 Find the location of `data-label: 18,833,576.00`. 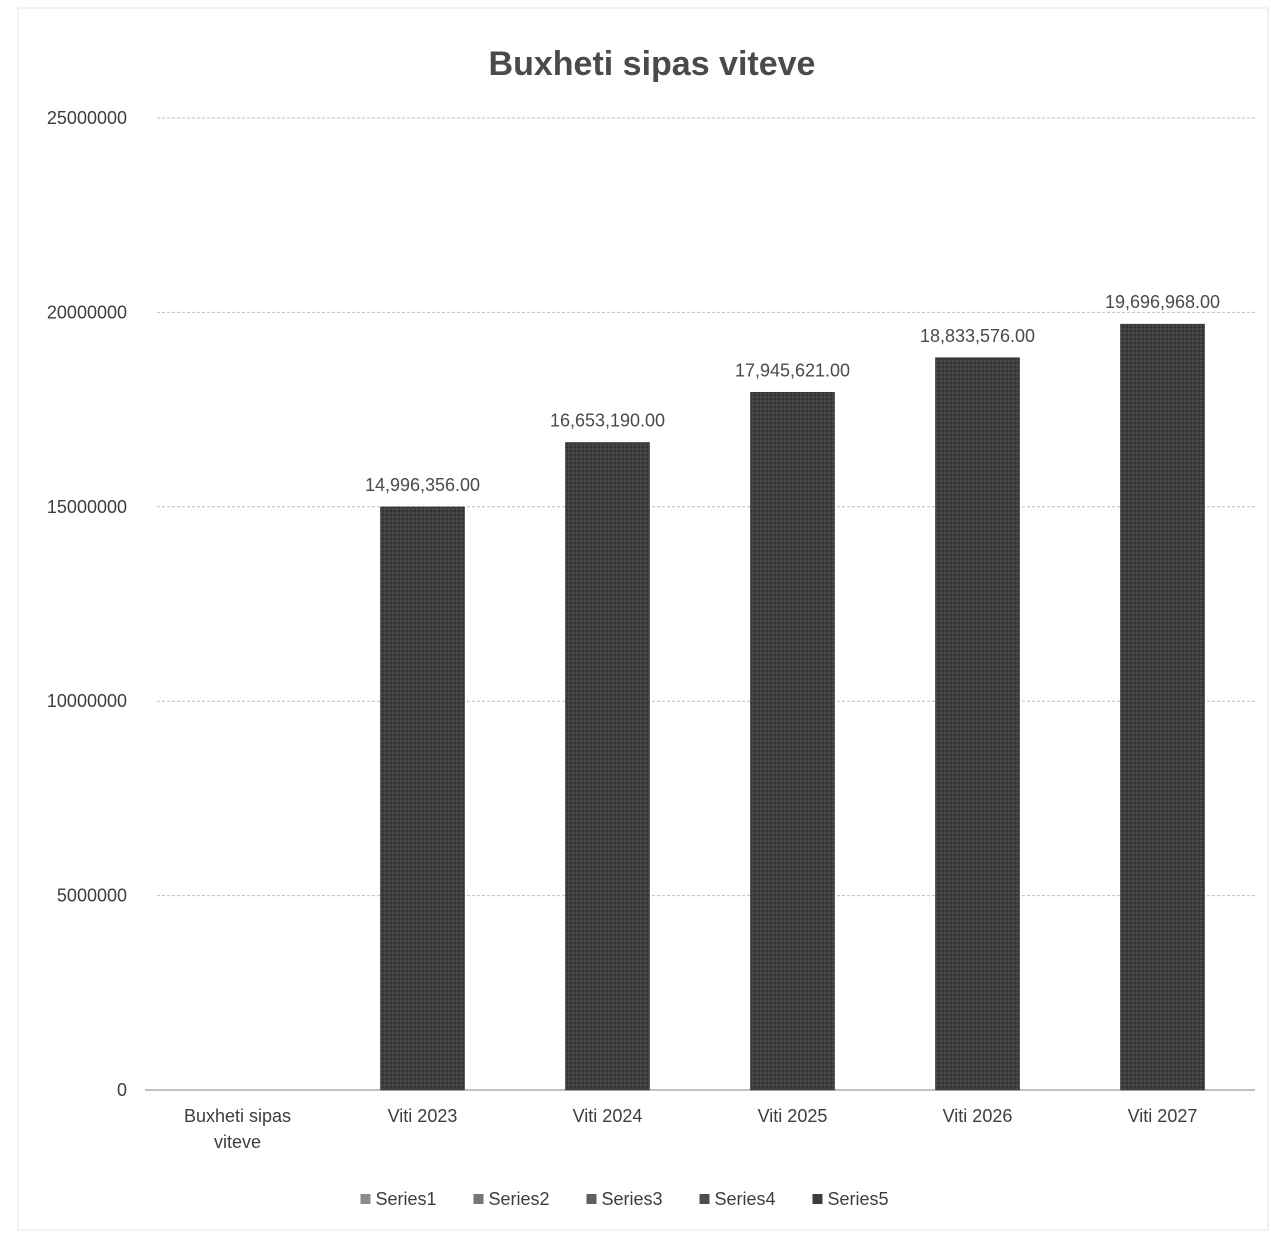

data-label: 18,833,576.00 is located at coordinates (977, 336).